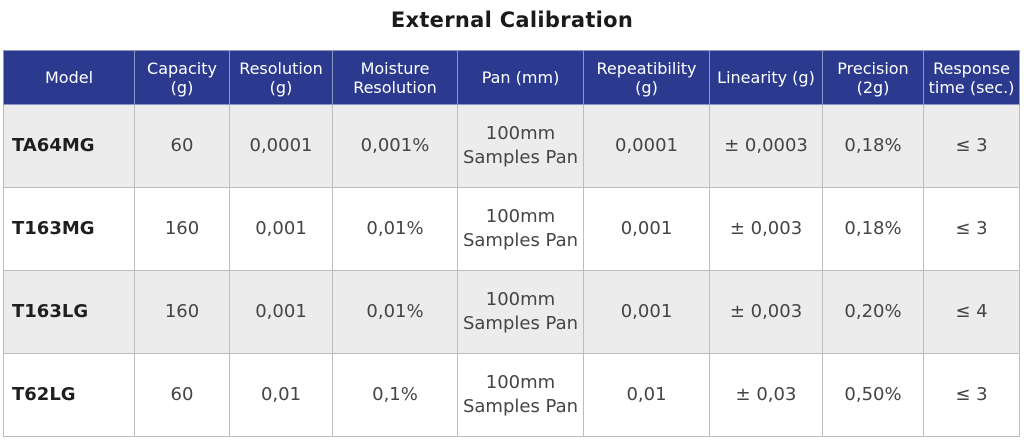 This screenshot has width=1024, height=441. I want to click on header-pan: Pan (mm), so click(520, 77).